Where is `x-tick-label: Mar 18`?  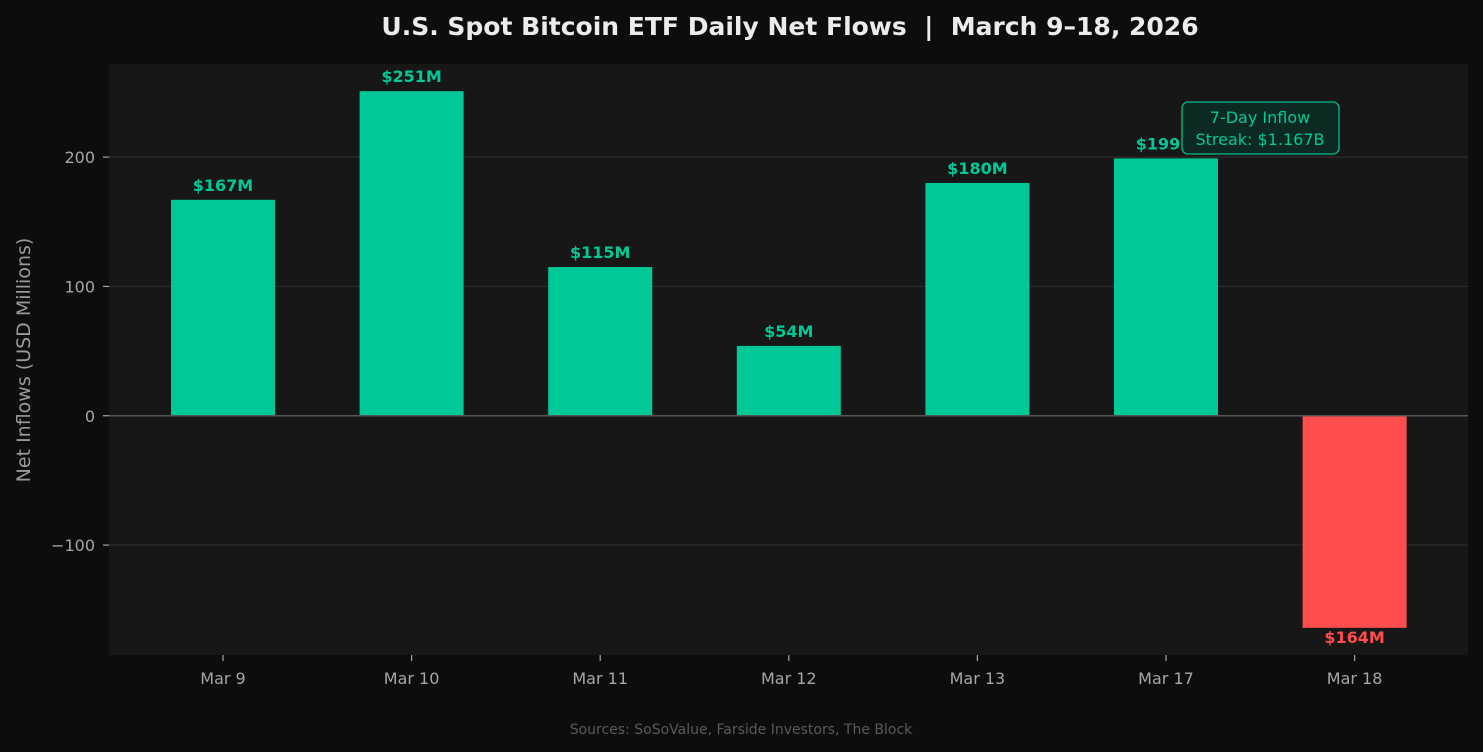
x-tick-label: Mar 18 is located at coordinates (1355, 678).